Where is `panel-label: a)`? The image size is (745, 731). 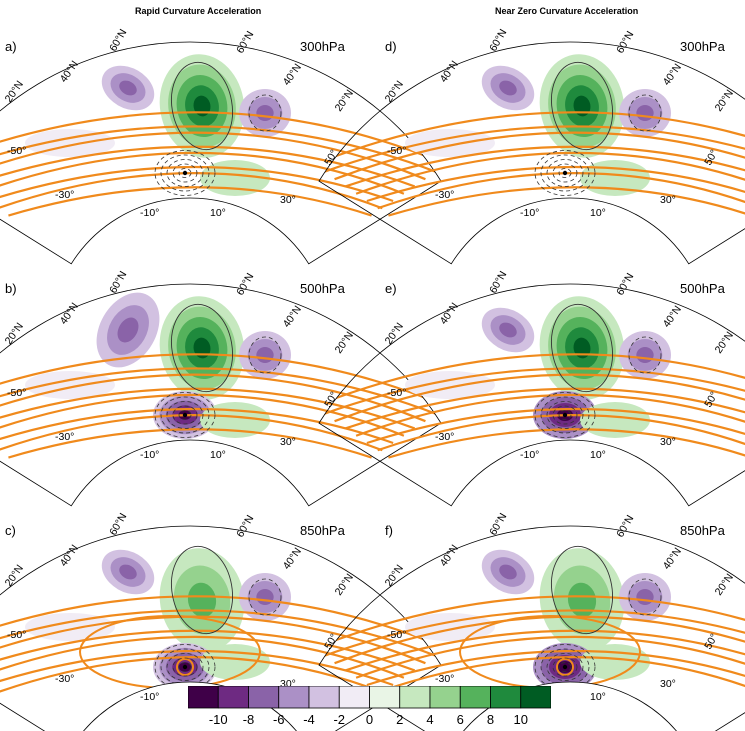 panel-label: a) is located at coordinates (11, 46).